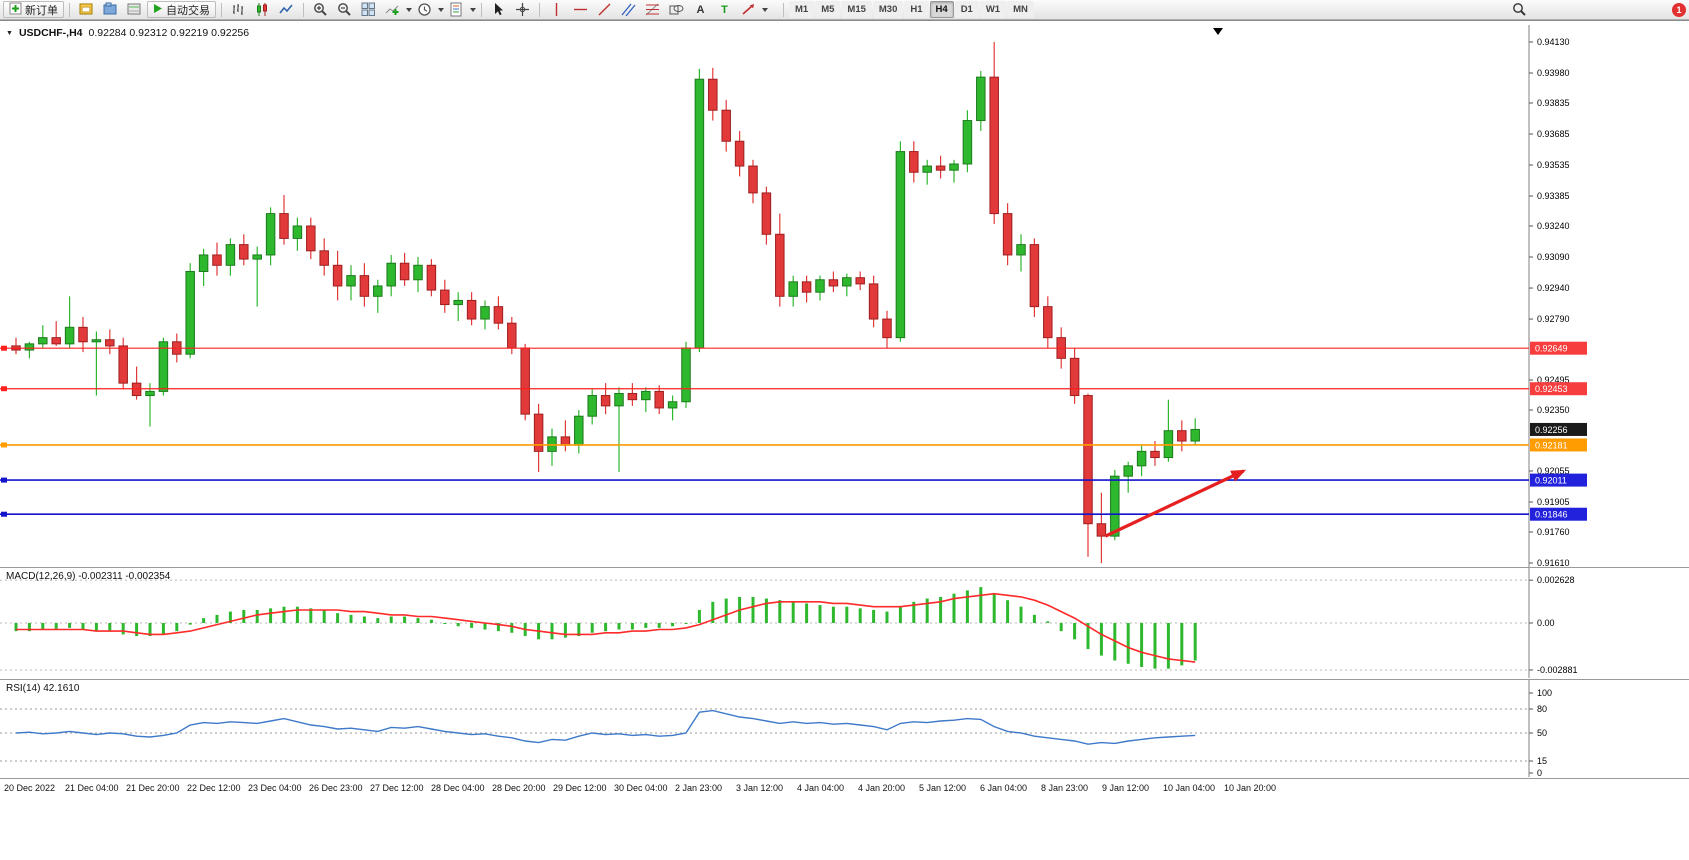 The height and width of the screenshot is (860, 1689). What do you see at coordinates (916, 9) in the screenshot?
I see `timeframe-h1-button: H1` at bounding box center [916, 9].